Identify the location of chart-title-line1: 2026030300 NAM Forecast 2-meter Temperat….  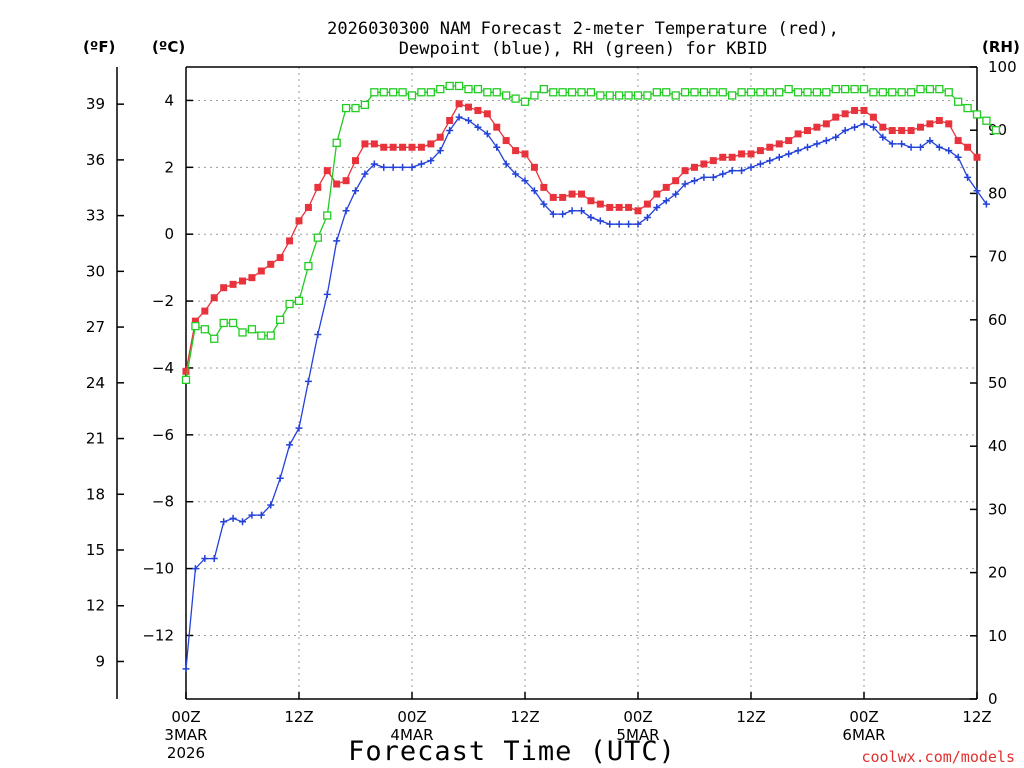
(583, 29).